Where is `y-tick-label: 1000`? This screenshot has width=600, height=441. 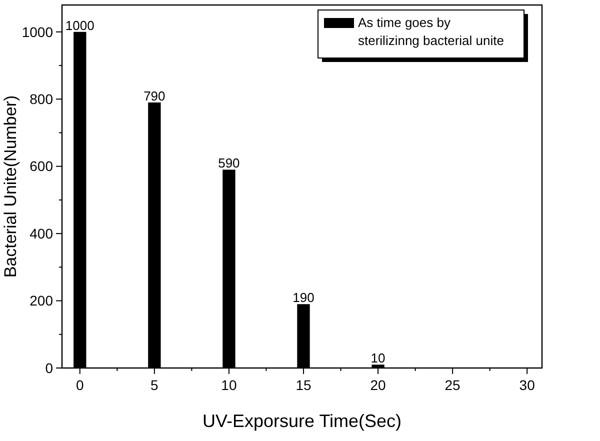 y-tick-label: 1000 is located at coordinates (38, 32).